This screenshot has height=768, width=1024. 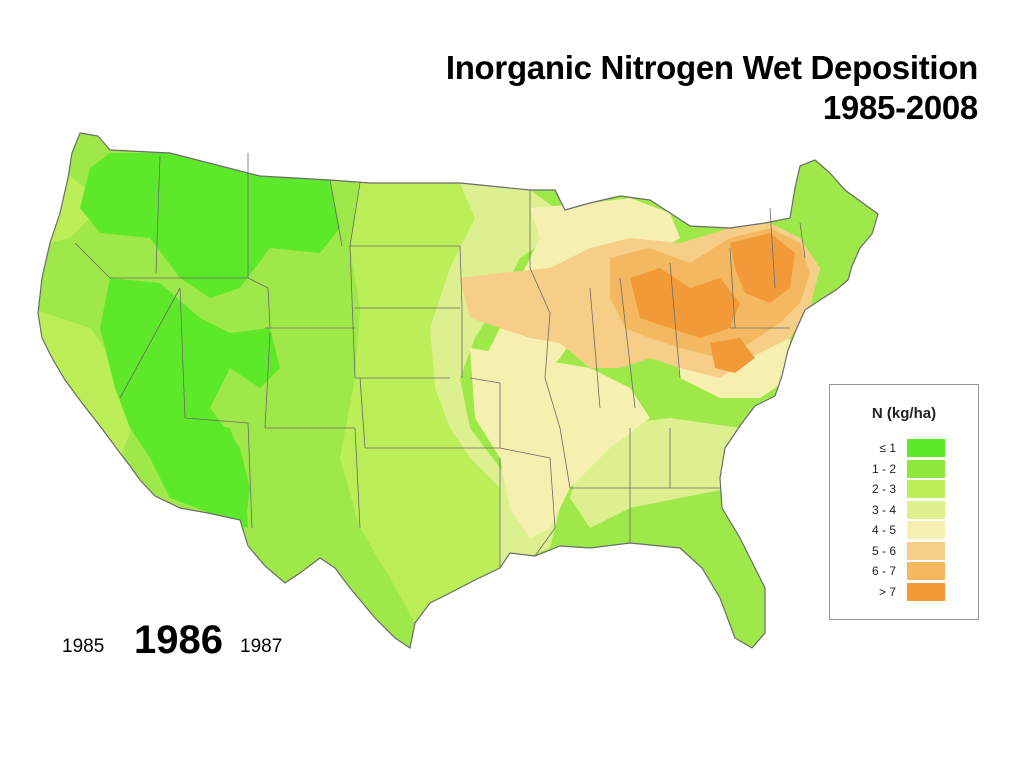 I want to click on legend-label: ≤ 1, so click(x=887, y=448).